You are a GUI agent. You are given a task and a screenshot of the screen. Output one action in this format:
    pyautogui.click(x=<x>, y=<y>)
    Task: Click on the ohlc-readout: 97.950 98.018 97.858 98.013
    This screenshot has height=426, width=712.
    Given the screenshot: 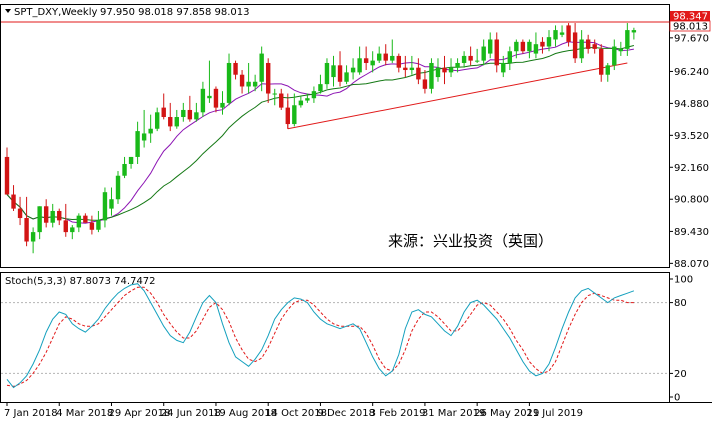 What is the action you would take?
    pyautogui.click(x=175, y=12)
    